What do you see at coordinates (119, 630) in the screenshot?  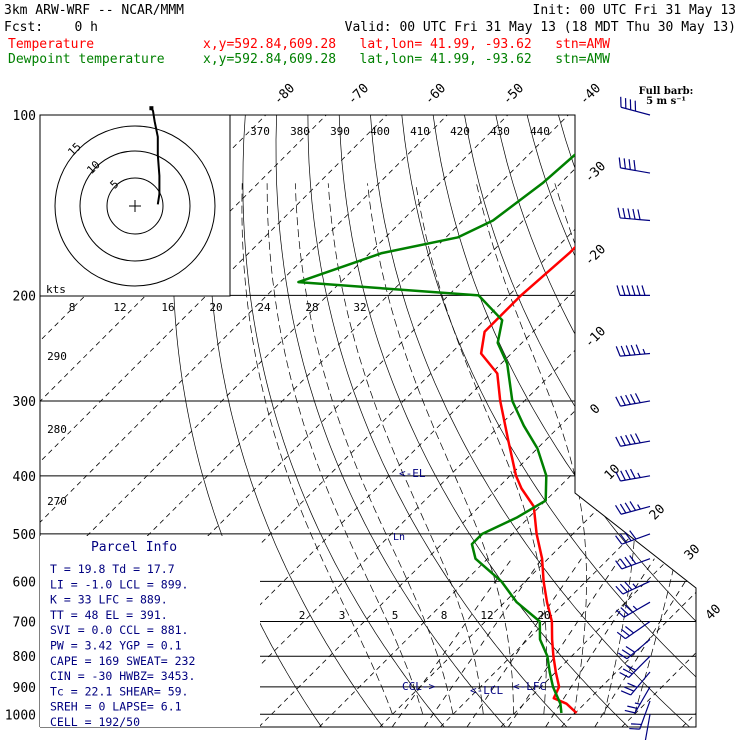 I see `parcel-row: SVI = 0.0 CCL = 881.` at bounding box center [119, 630].